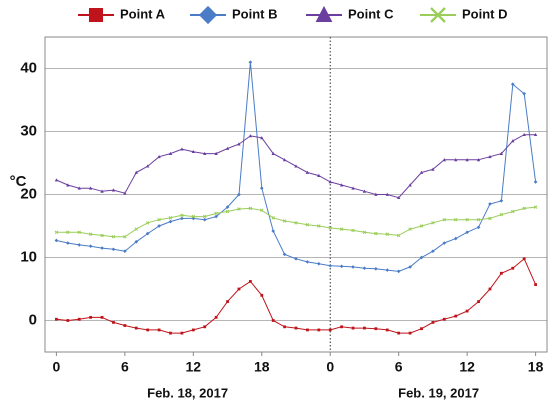 The height and width of the screenshot is (405, 550). I want to click on y-tick-label: 30, so click(28, 130).